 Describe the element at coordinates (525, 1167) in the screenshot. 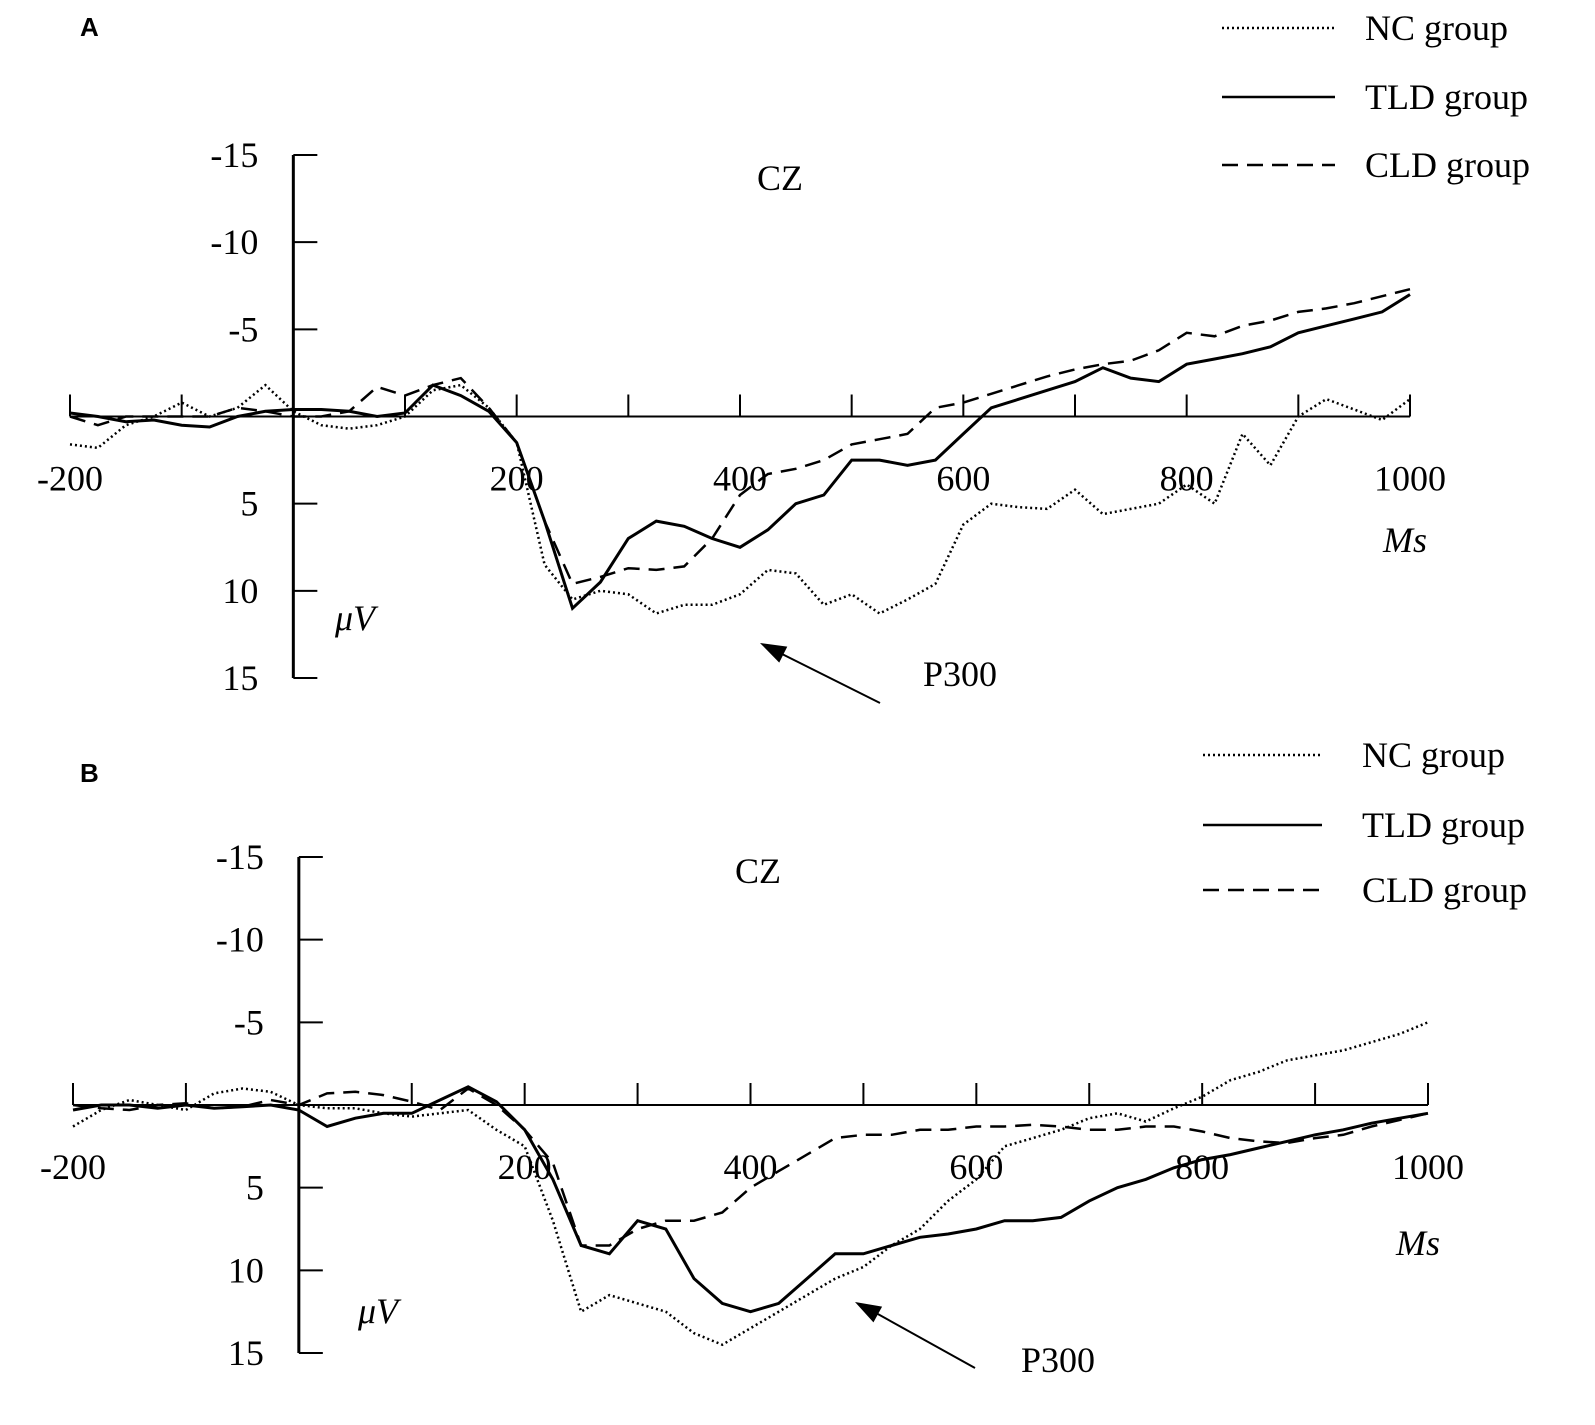

I see `x-tick-label: 200` at that location.